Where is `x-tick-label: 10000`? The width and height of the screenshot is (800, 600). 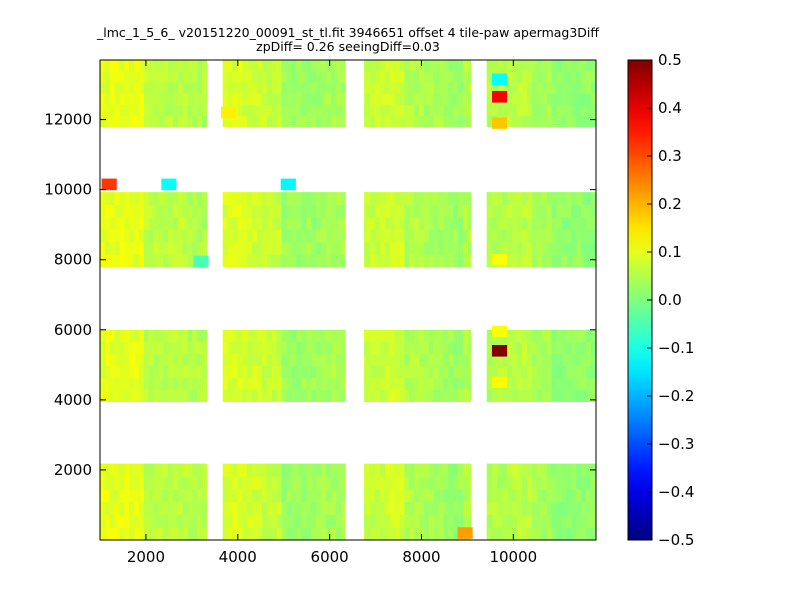
x-tick-label: 10000 is located at coordinates (513, 557).